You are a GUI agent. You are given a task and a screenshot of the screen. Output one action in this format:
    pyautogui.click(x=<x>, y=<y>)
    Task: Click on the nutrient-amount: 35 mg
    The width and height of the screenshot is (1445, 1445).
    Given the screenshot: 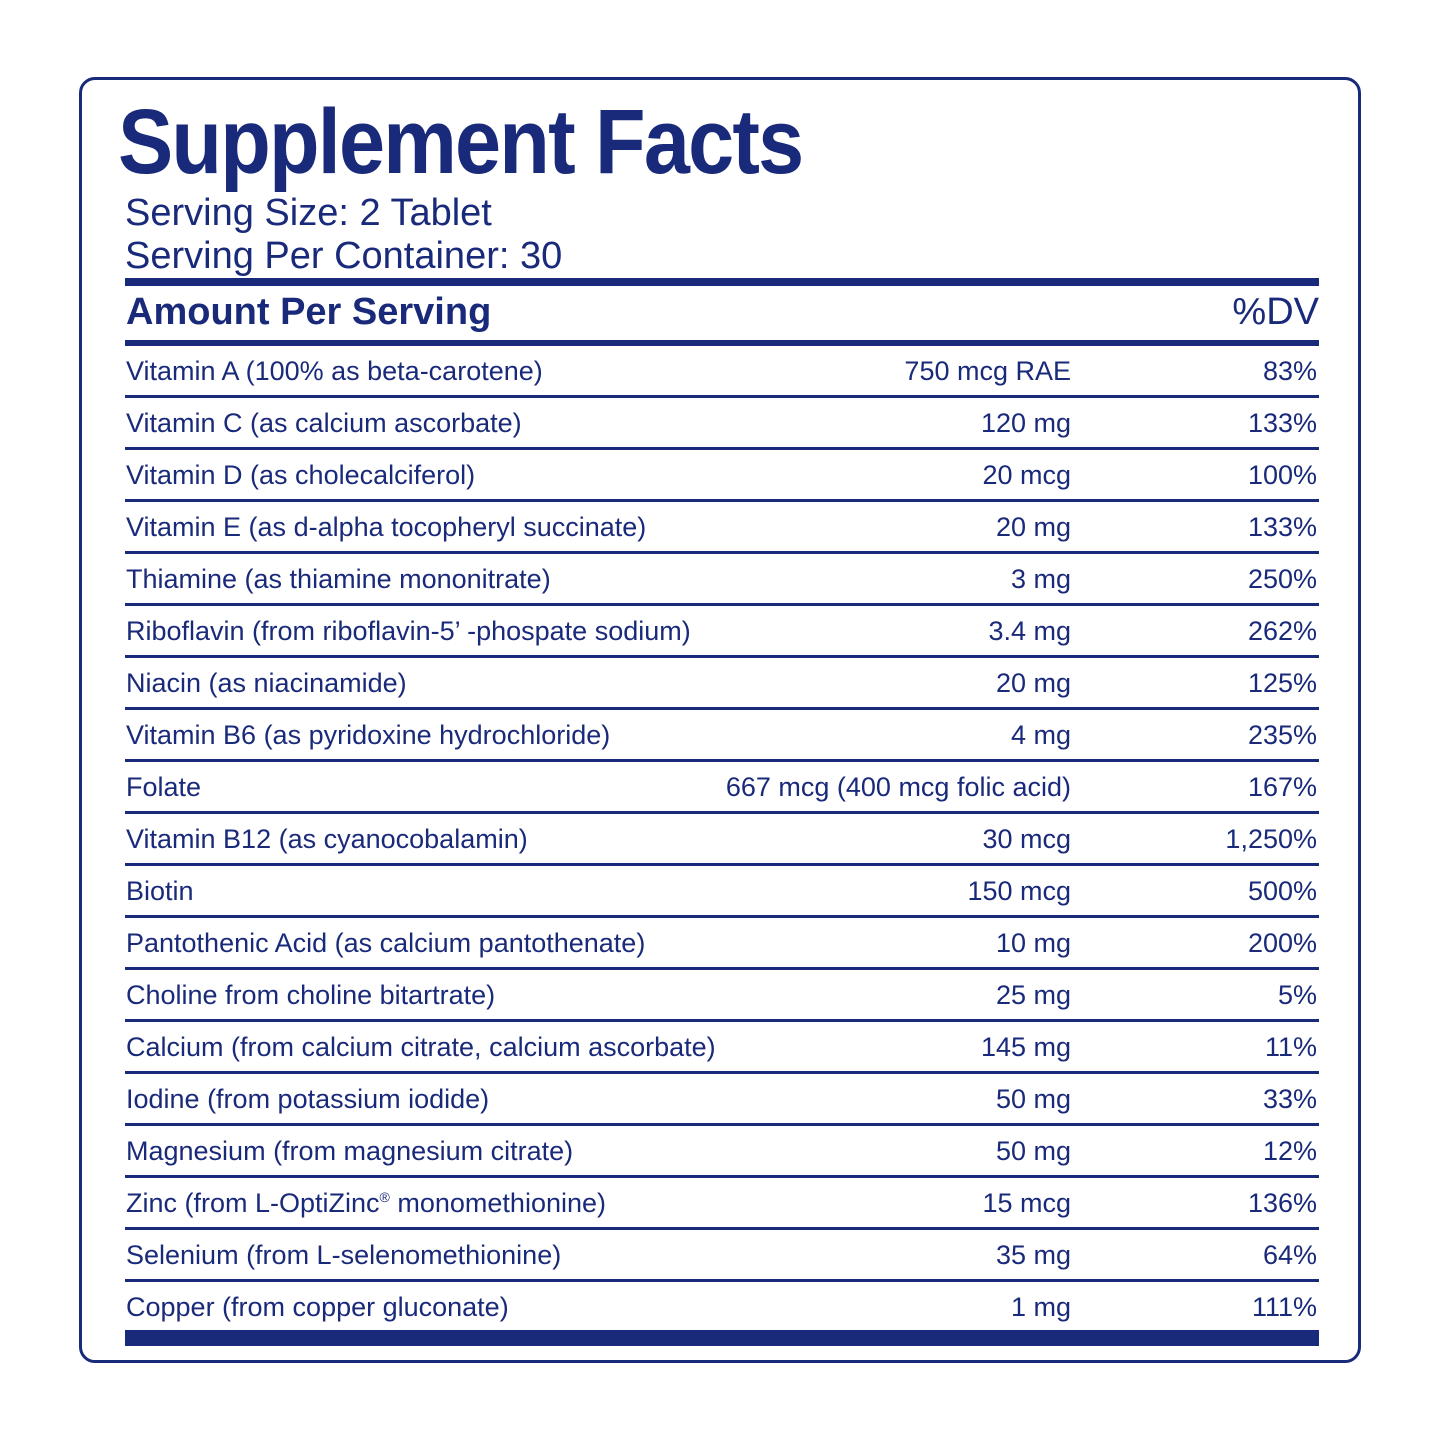 What is the action you would take?
    pyautogui.click(x=1033, y=1255)
    